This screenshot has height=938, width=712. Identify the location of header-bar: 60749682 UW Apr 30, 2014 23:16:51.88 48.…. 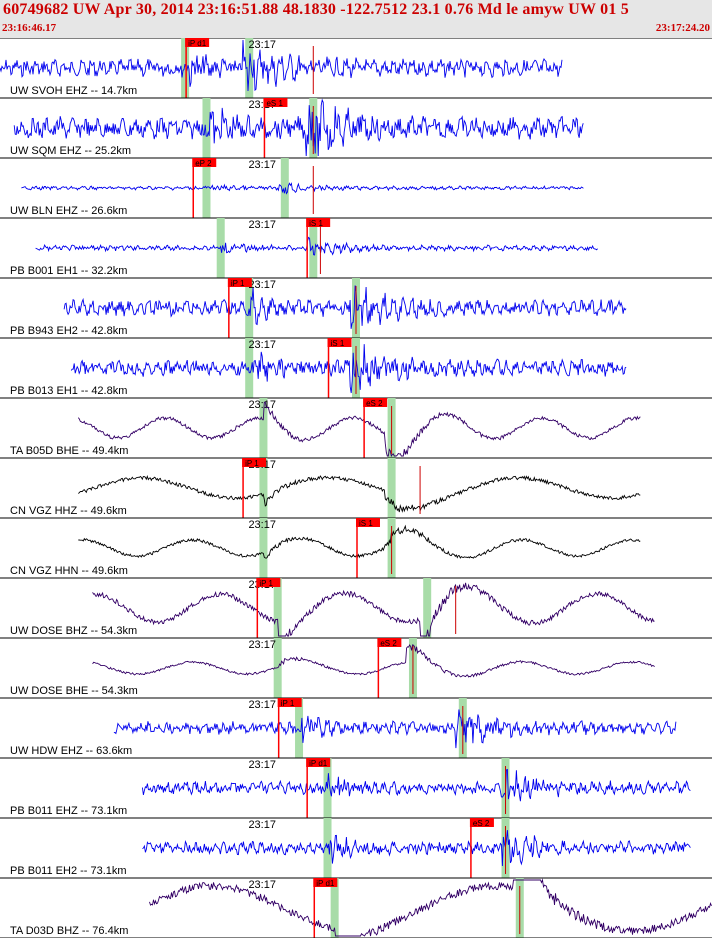
(356, 19).